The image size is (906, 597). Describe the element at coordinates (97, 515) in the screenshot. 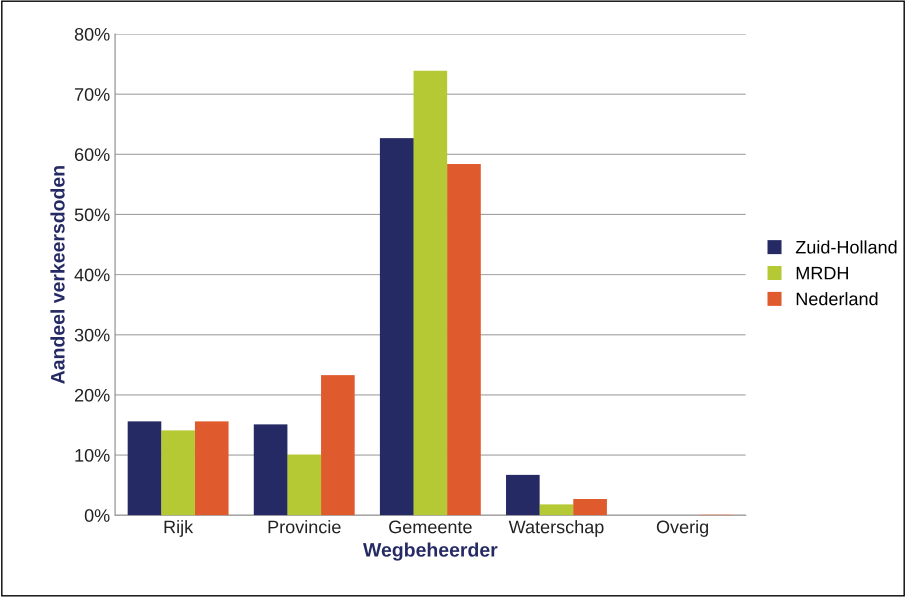

I see `y-tick-label: 0%` at that location.